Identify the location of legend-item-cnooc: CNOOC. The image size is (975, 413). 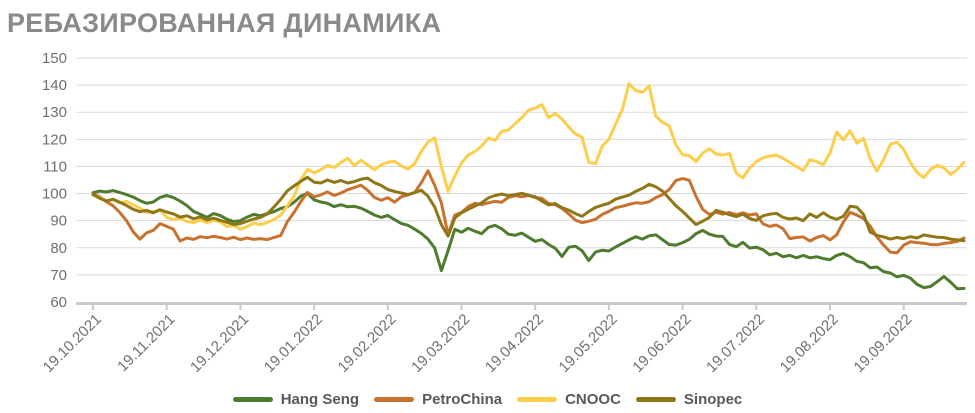
(569, 399).